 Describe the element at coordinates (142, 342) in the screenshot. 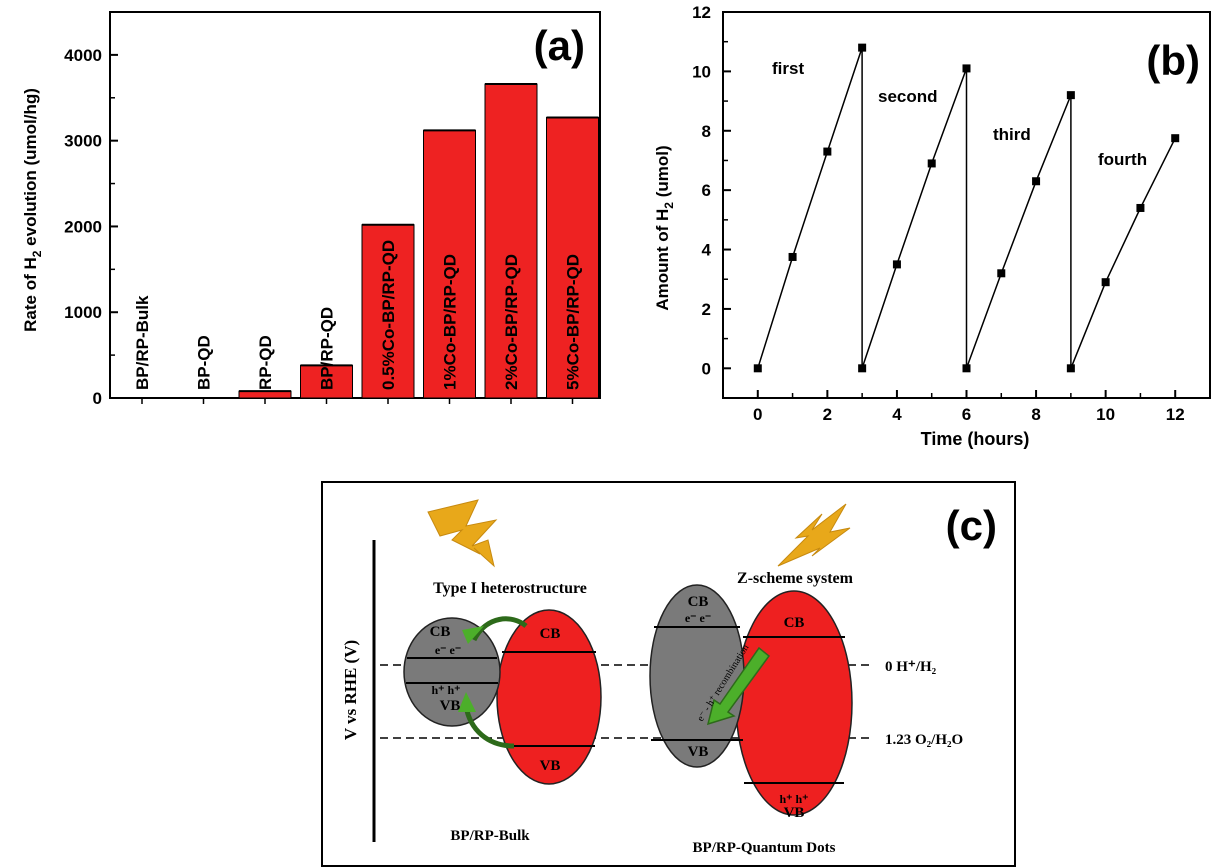

I see `bar-category-label: BP/RP-Bulk` at that location.